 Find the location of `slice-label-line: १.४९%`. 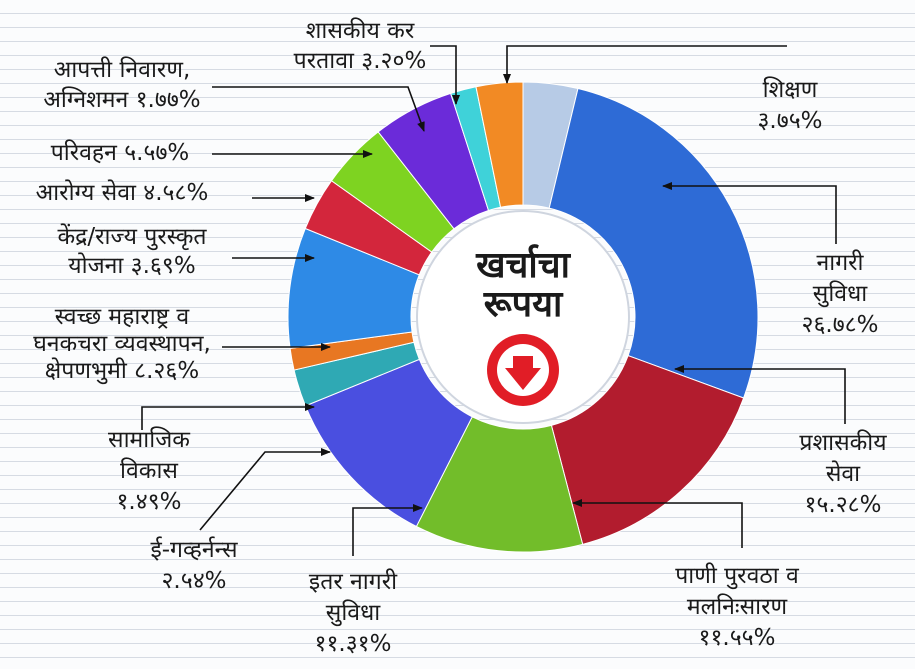

slice-label-line: १.४९% is located at coordinates (148, 502).